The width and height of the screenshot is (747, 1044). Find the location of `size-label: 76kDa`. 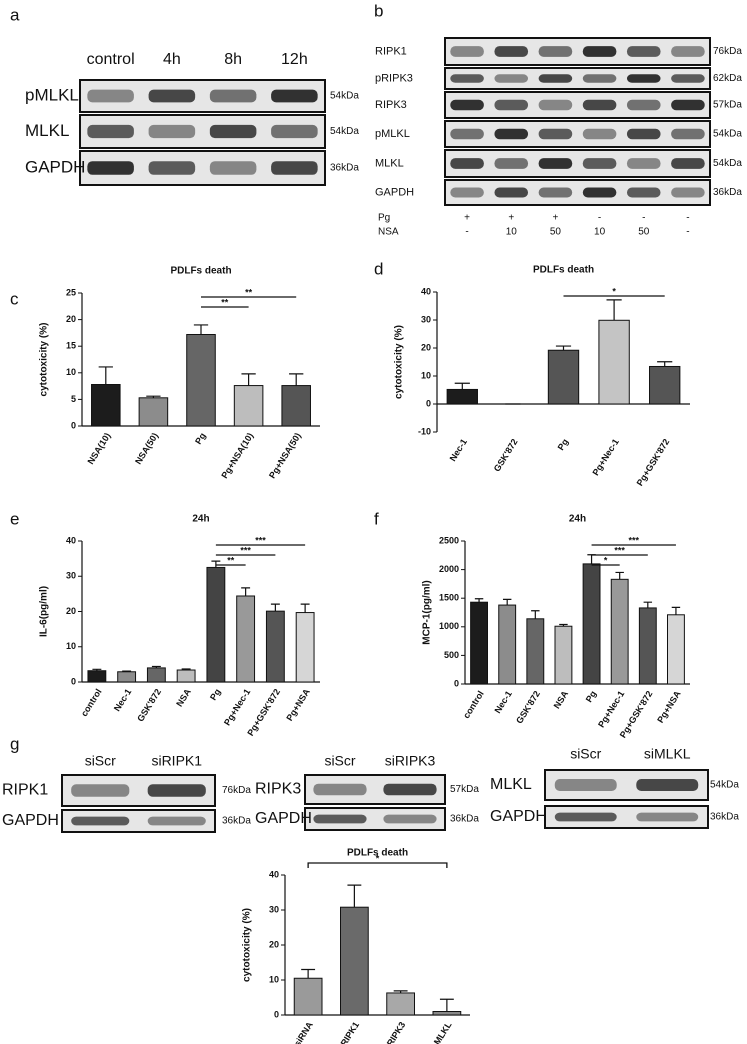

size-label: 76kDa is located at coordinates (236, 790).